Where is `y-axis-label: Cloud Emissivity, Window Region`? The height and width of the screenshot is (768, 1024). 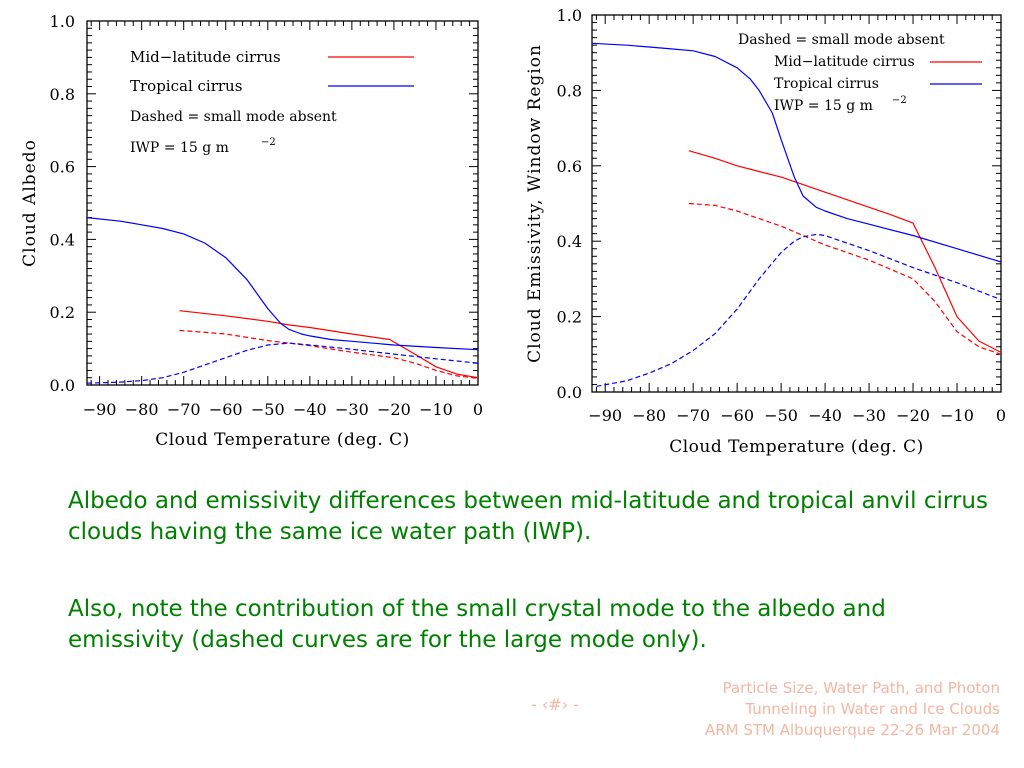 y-axis-label: Cloud Emissivity, Window Region is located at coordinates (535, 203).